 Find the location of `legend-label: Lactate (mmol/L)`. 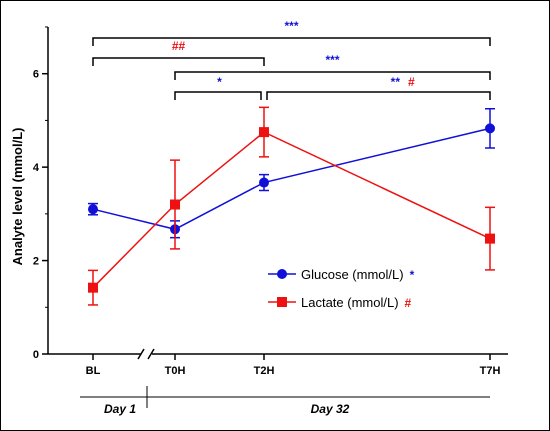

legend-label: Lactate (mmol/L) is located at coordinates (350, 302).